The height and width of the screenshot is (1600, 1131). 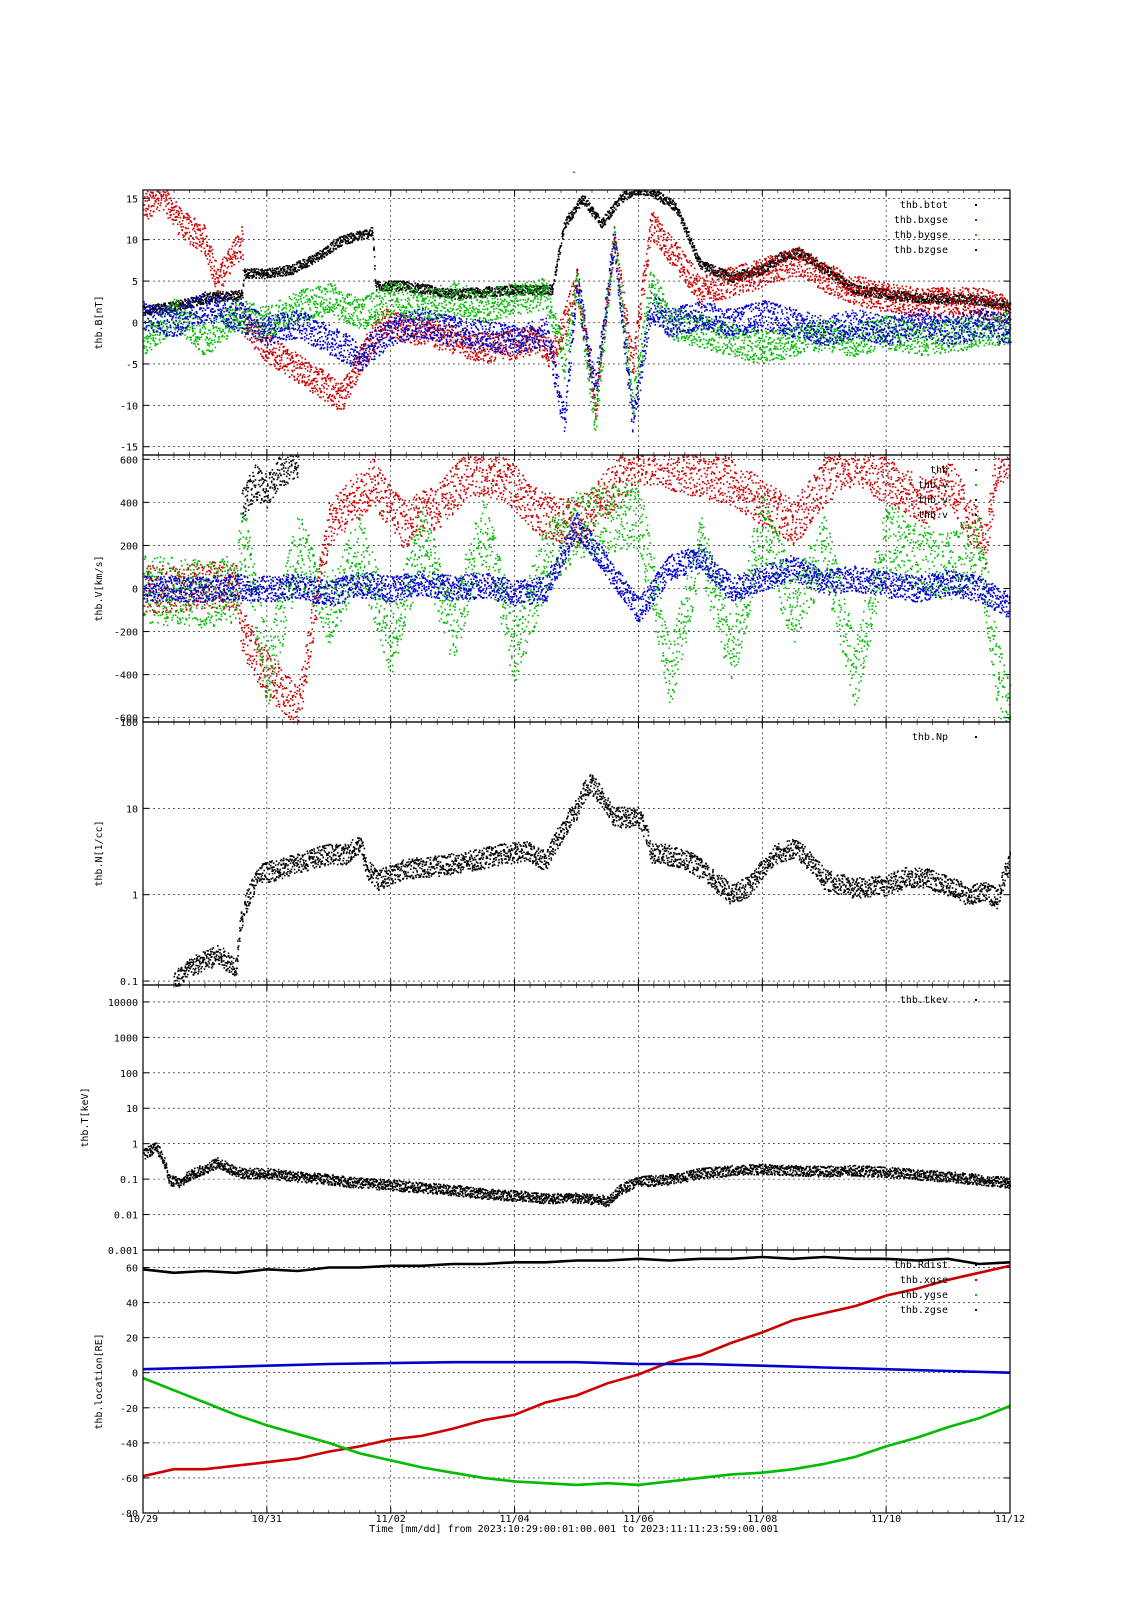 I want to click on y-tick-label: 5, so click(x=135, y=282).